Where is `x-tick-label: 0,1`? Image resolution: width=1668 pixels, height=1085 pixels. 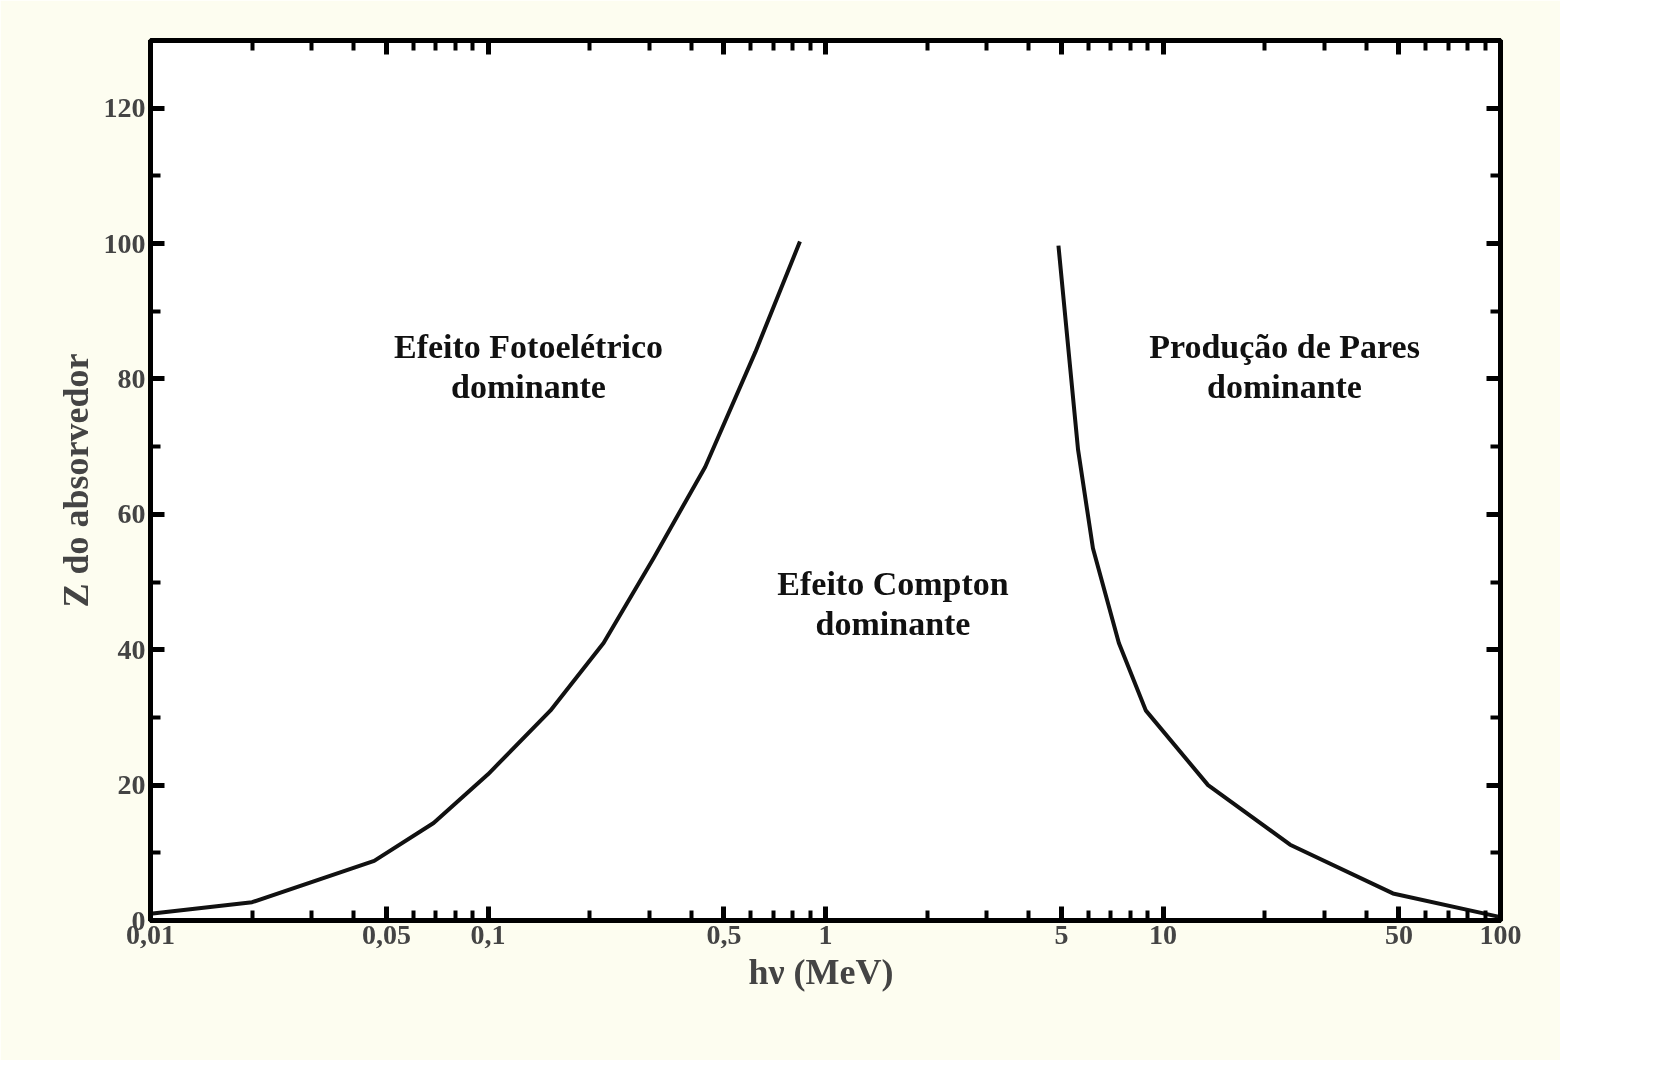 x-tick-label: 0,1 is located at coordinates (488, 934).